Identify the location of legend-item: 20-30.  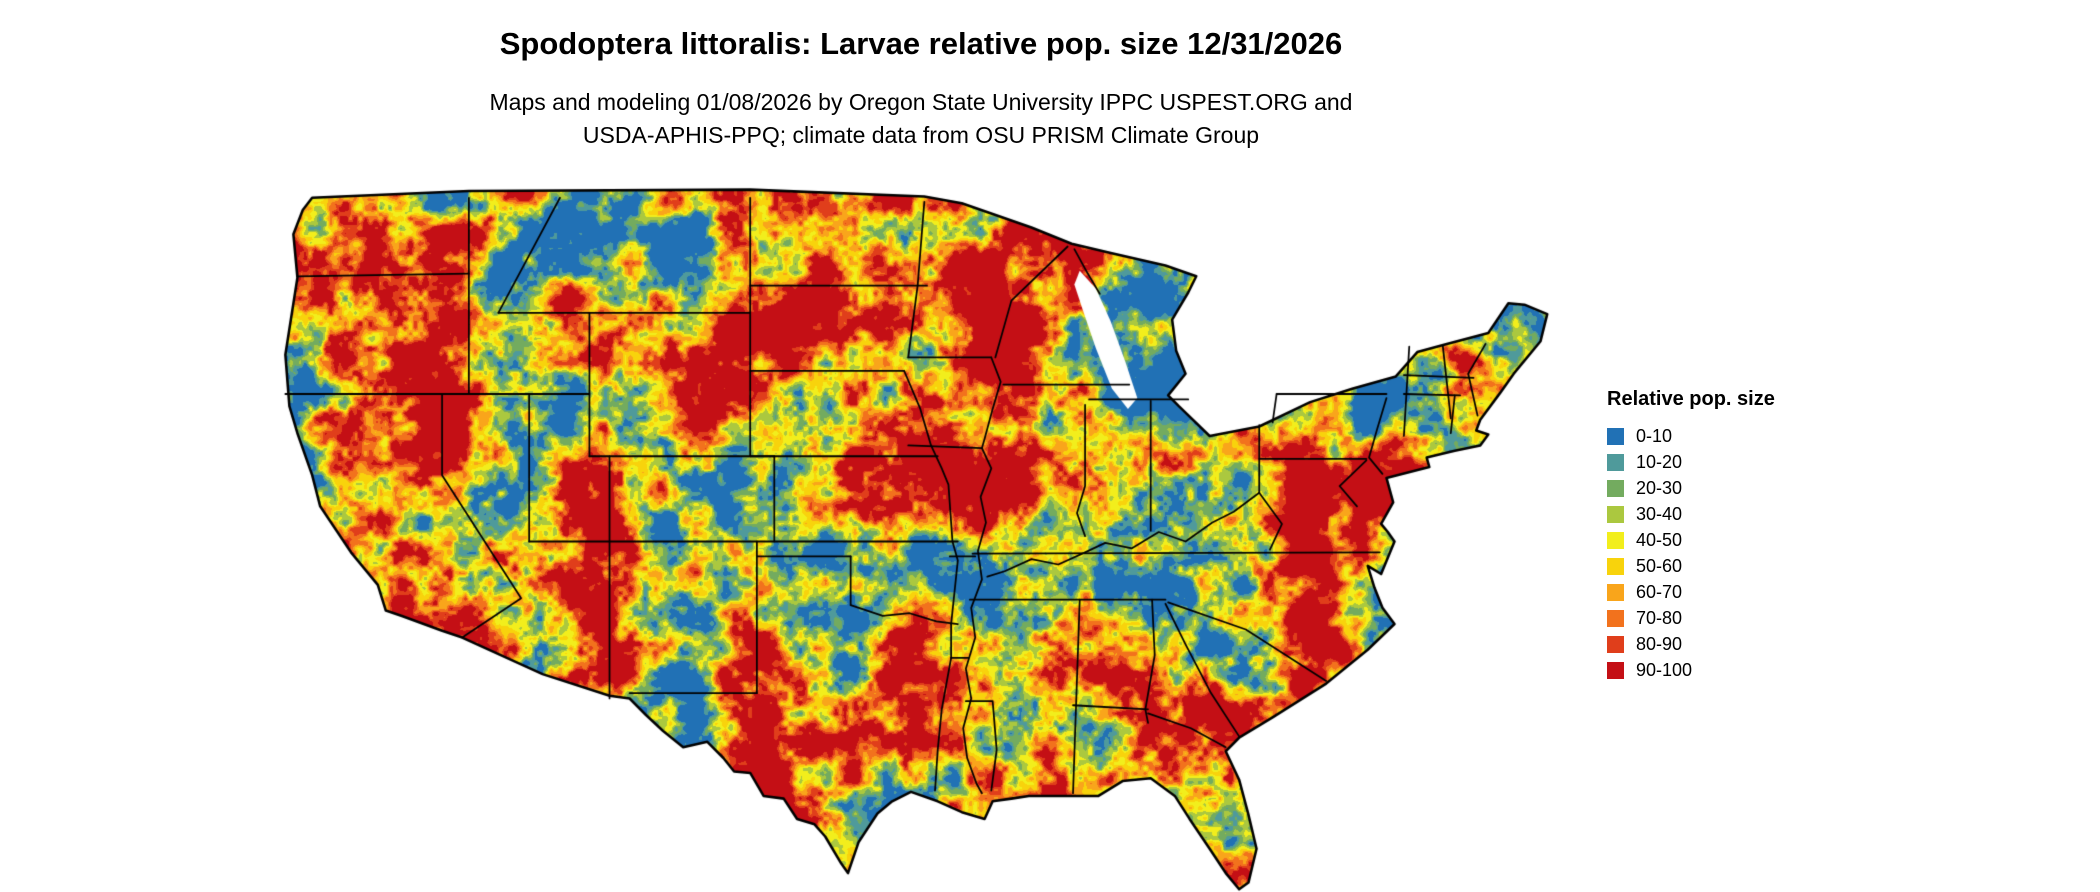
(1691, 488).